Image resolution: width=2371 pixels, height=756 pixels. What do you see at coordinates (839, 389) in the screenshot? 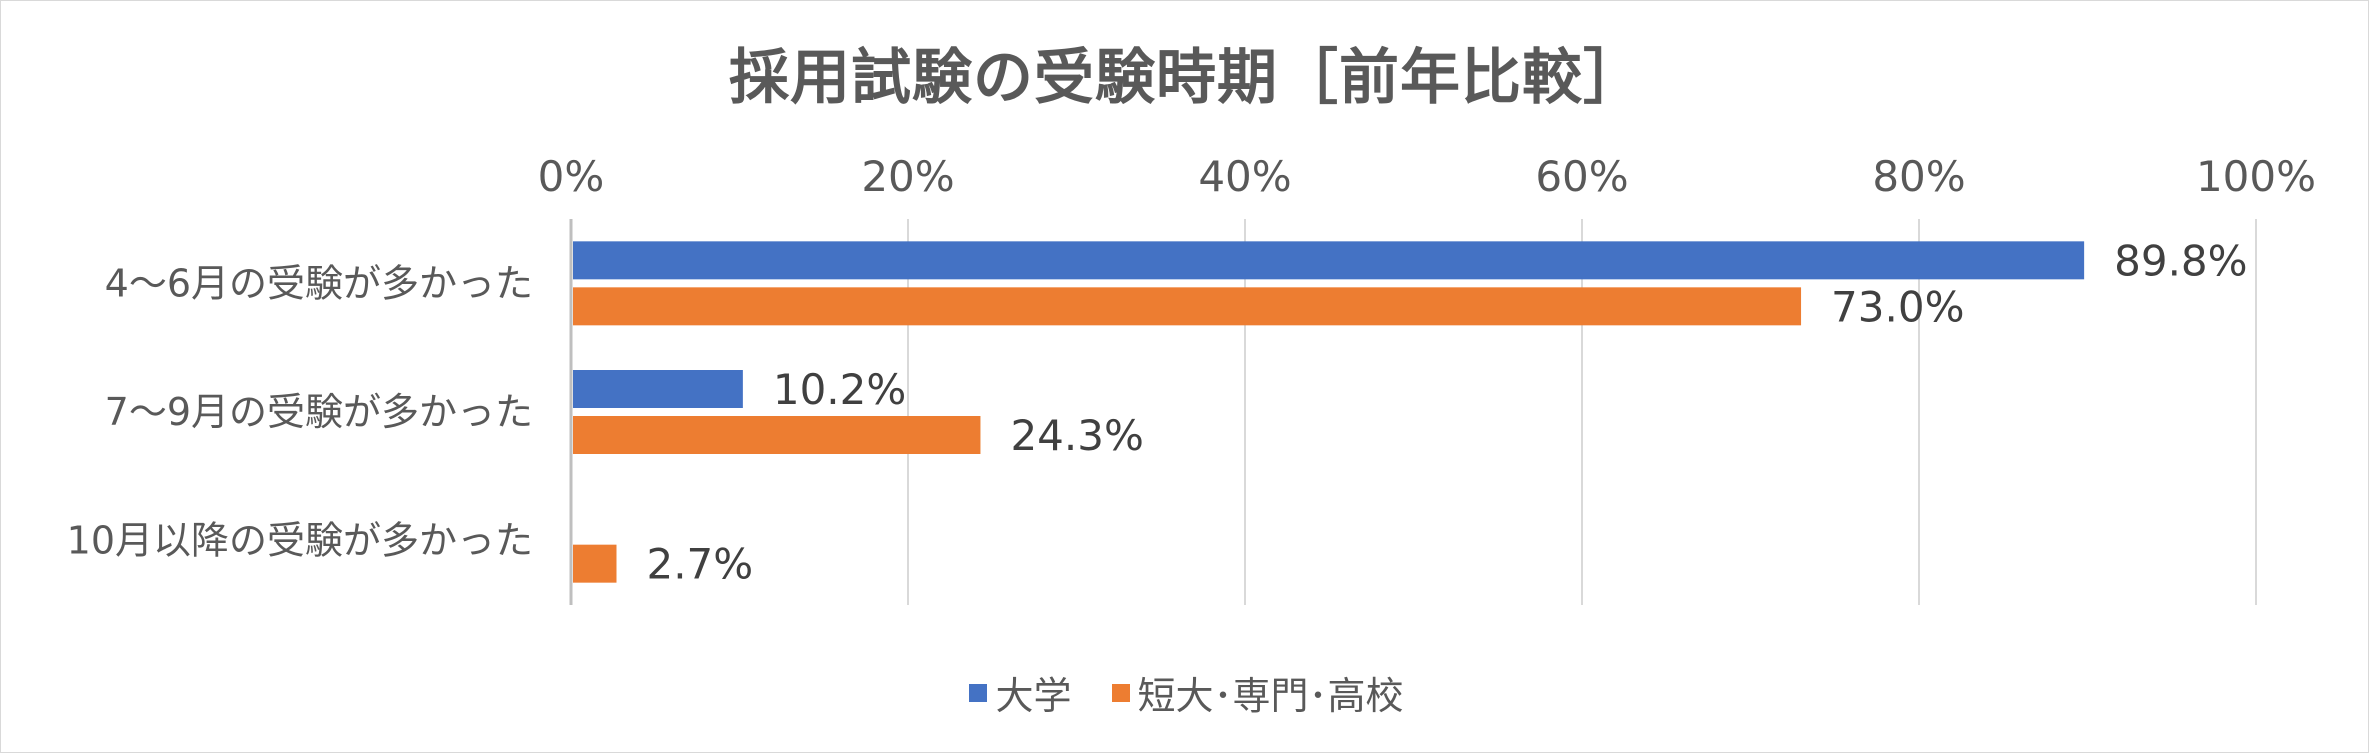
I see `data-label: 10.2%` at bounding box center [839, 389].